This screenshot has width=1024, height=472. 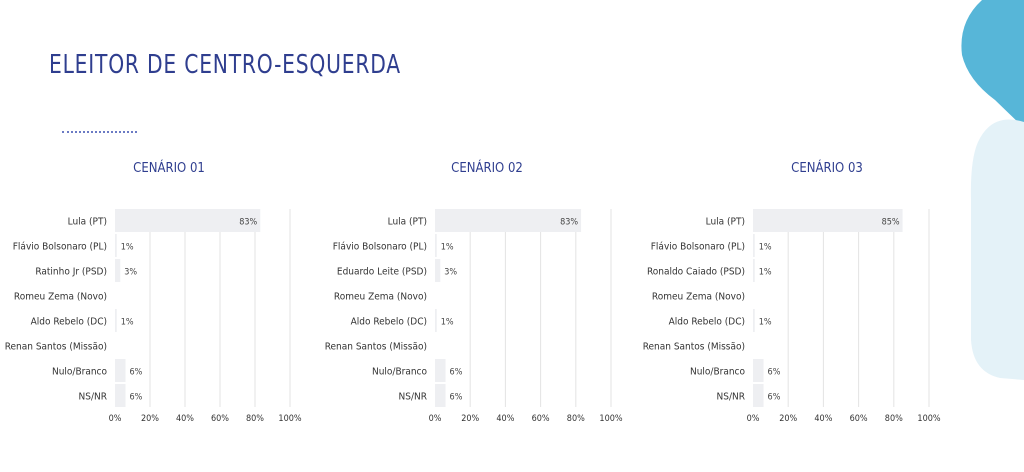 What do you see at coordinates (487, 168) in the screenshot?
I see `chart-title: CENÁRIO 02` at bounding box center [487, 168].